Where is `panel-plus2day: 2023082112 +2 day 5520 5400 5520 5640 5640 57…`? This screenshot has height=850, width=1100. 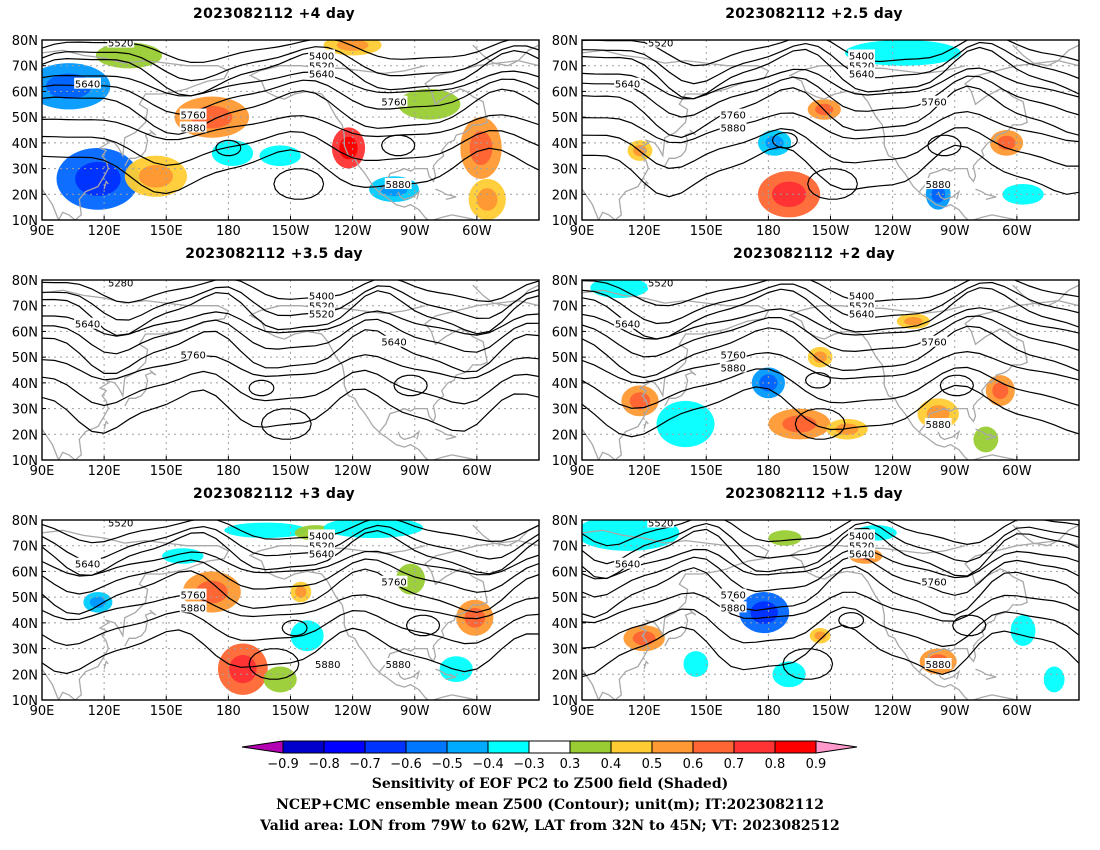 panel-plus2day: 2023082112 +2 day 5520 5400 5520 5640 5640 57… is located at coordinates (814, 362).